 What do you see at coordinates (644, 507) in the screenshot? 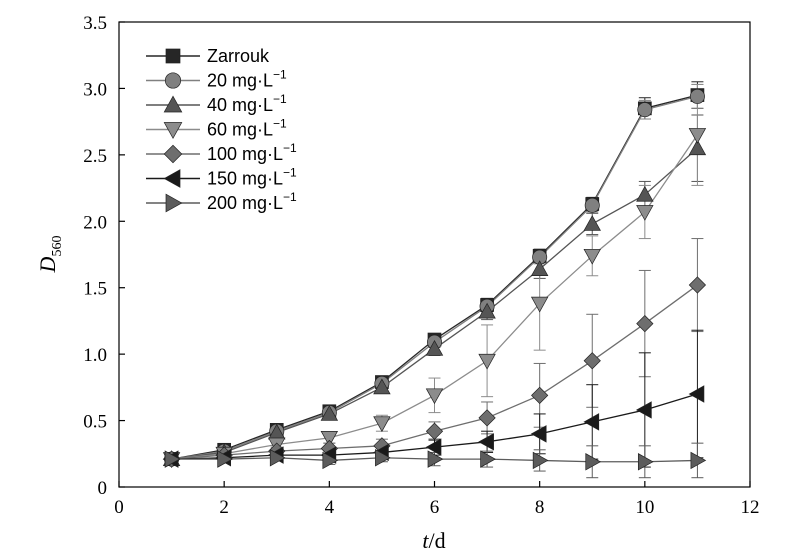
I see `x-tick-label: 10` at bounding box center [644, 507].